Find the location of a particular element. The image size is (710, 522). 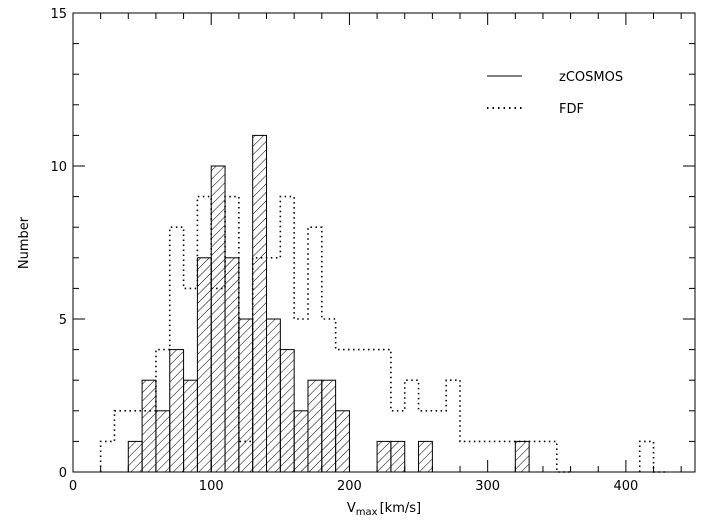

legend-label-zcosmos: zCOSMOS is located at coordinates (591, 77).